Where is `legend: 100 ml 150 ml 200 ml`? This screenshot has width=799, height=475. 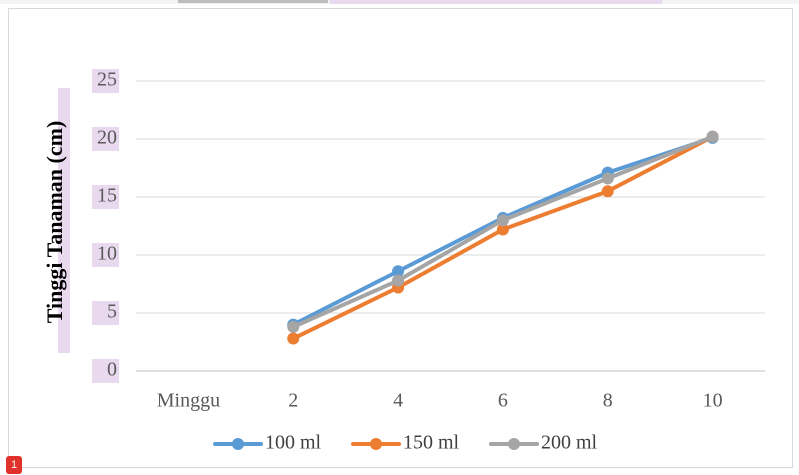 legend: 100 ml 150 ml 200 ml is located at coordinates (405, 443).